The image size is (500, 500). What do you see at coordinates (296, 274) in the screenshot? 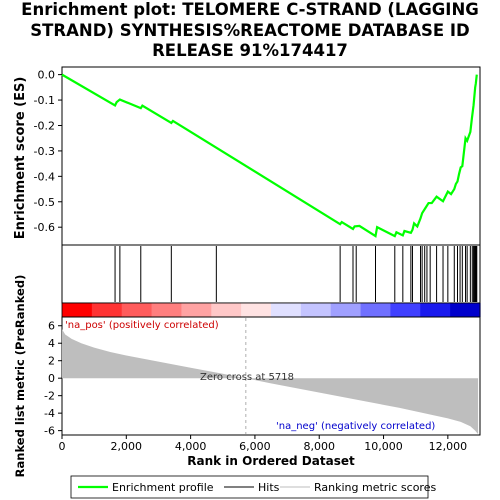
I see `hit-markers` at bounding box center [296, 274].